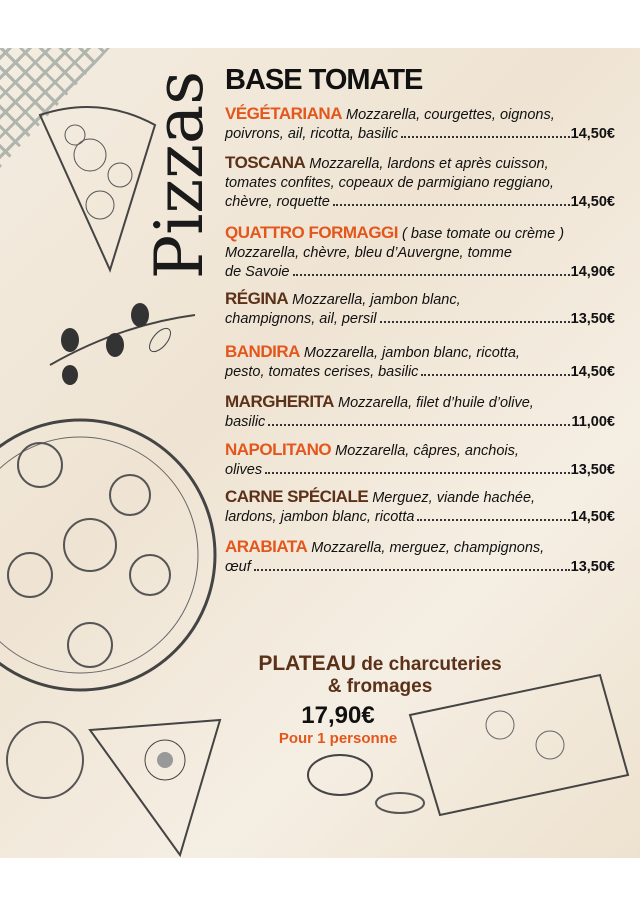 The width and height of the screenshot is (640, 906). I want to click on item-description-end: lardons, jambon blanc, ricotta, so click(320, 517).